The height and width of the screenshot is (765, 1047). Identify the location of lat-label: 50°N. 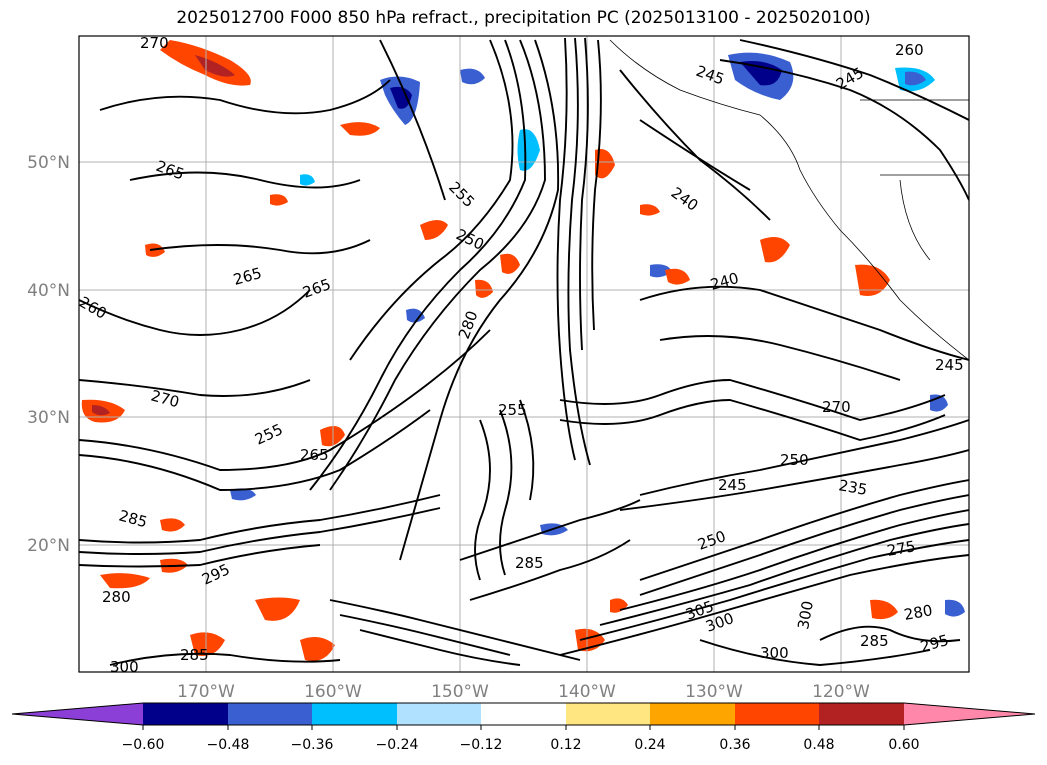
(48, 163).